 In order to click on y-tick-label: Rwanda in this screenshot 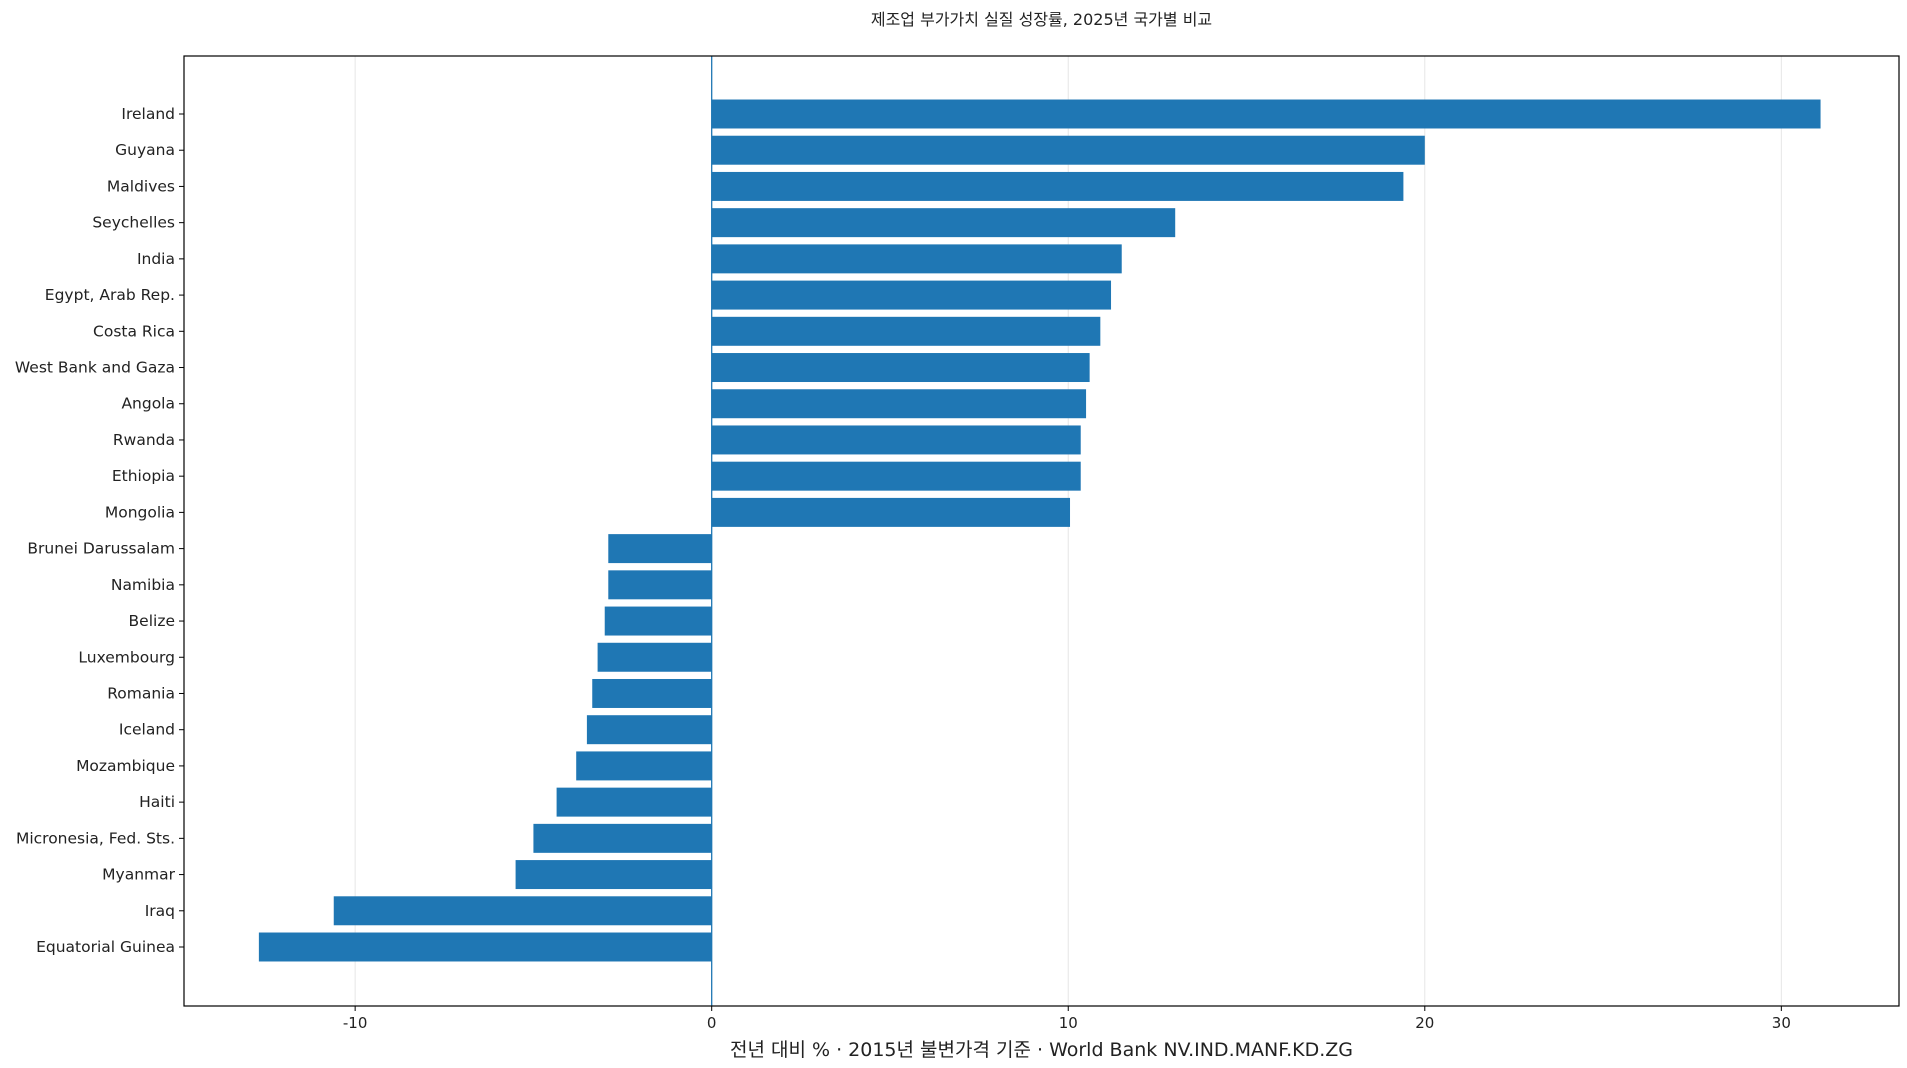, I will do `click(144, 440)`.